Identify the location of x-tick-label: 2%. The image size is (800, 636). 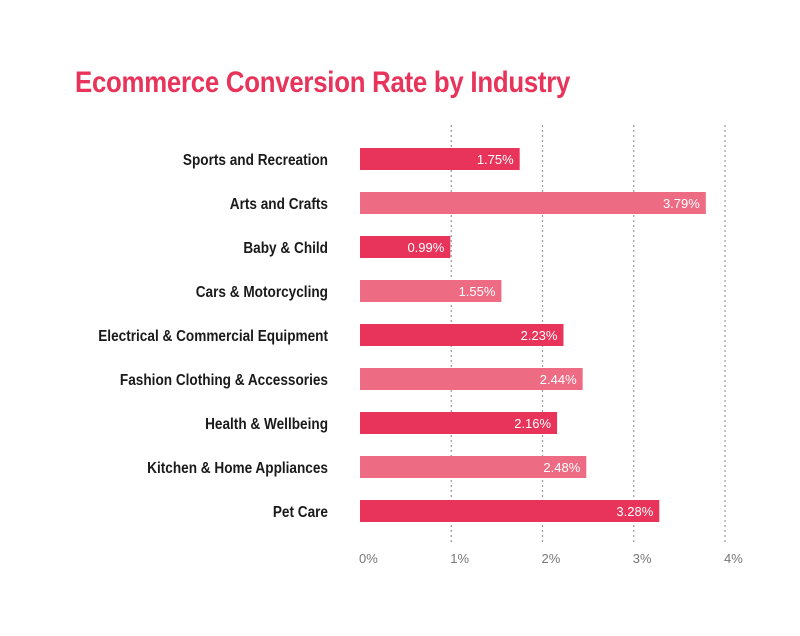
(551, 558).